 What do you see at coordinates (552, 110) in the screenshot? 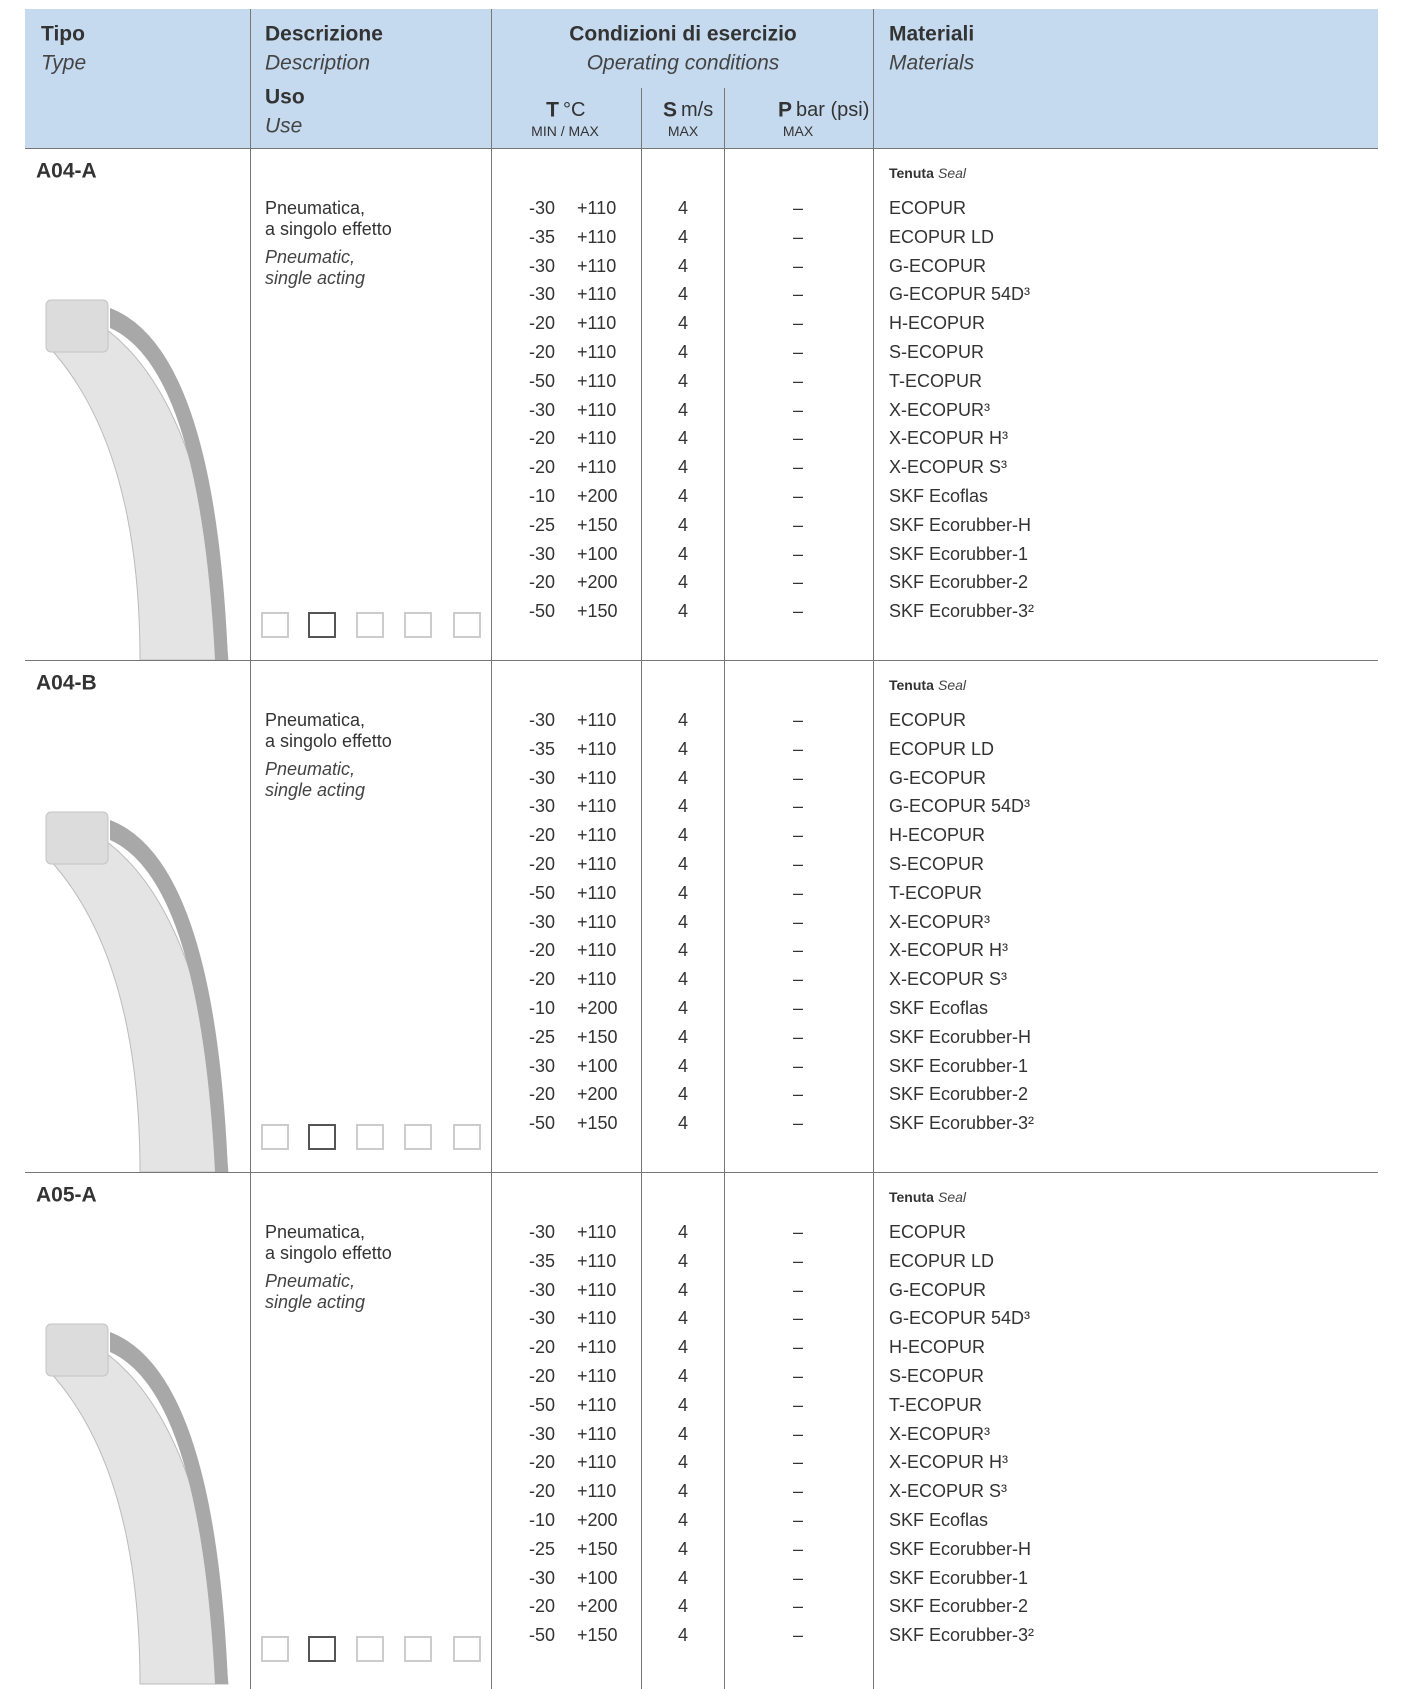
I see `header-symbol: T` at bounding box center [552, 110].